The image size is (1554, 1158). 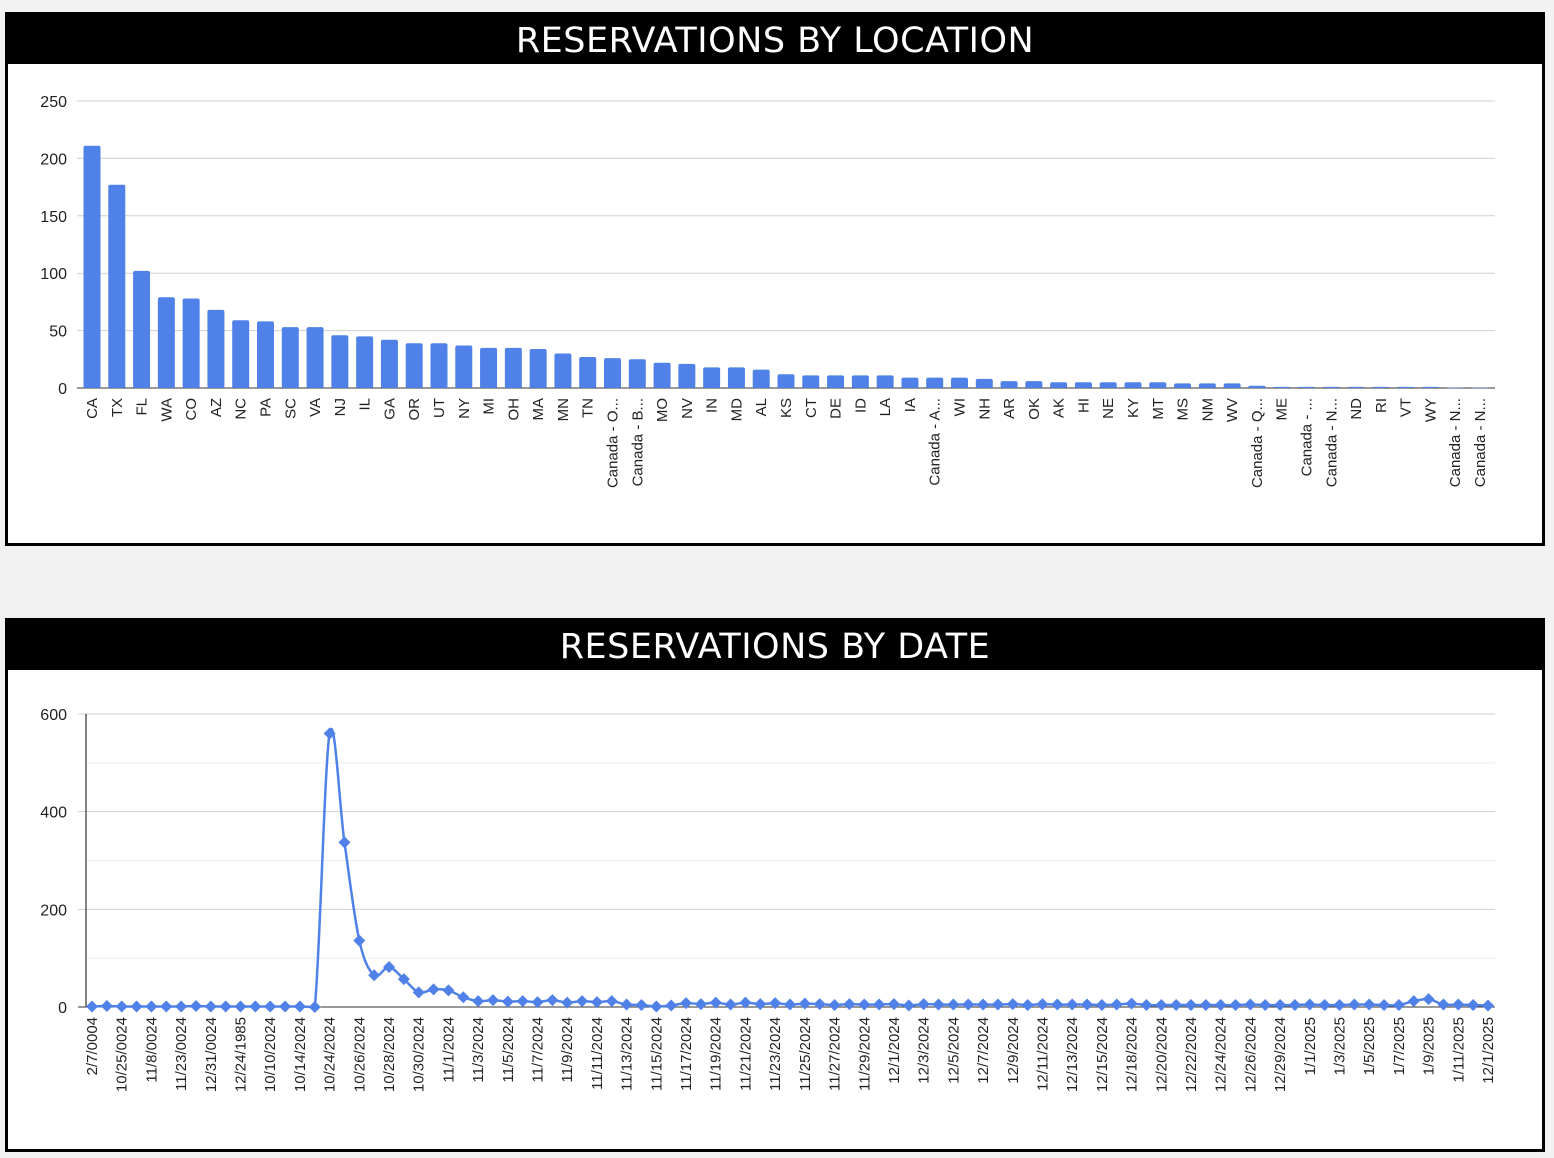 I want to click on x-tick-label: CT, so click(x=811, y=408).